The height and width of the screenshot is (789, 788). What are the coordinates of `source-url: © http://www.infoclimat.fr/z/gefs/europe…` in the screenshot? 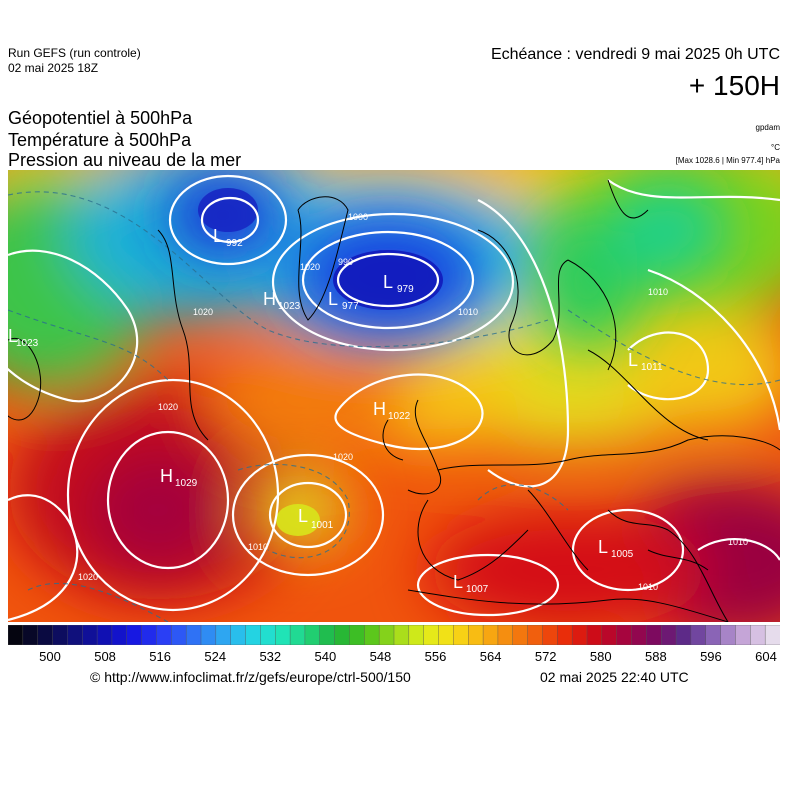 It's located at (250, 677).